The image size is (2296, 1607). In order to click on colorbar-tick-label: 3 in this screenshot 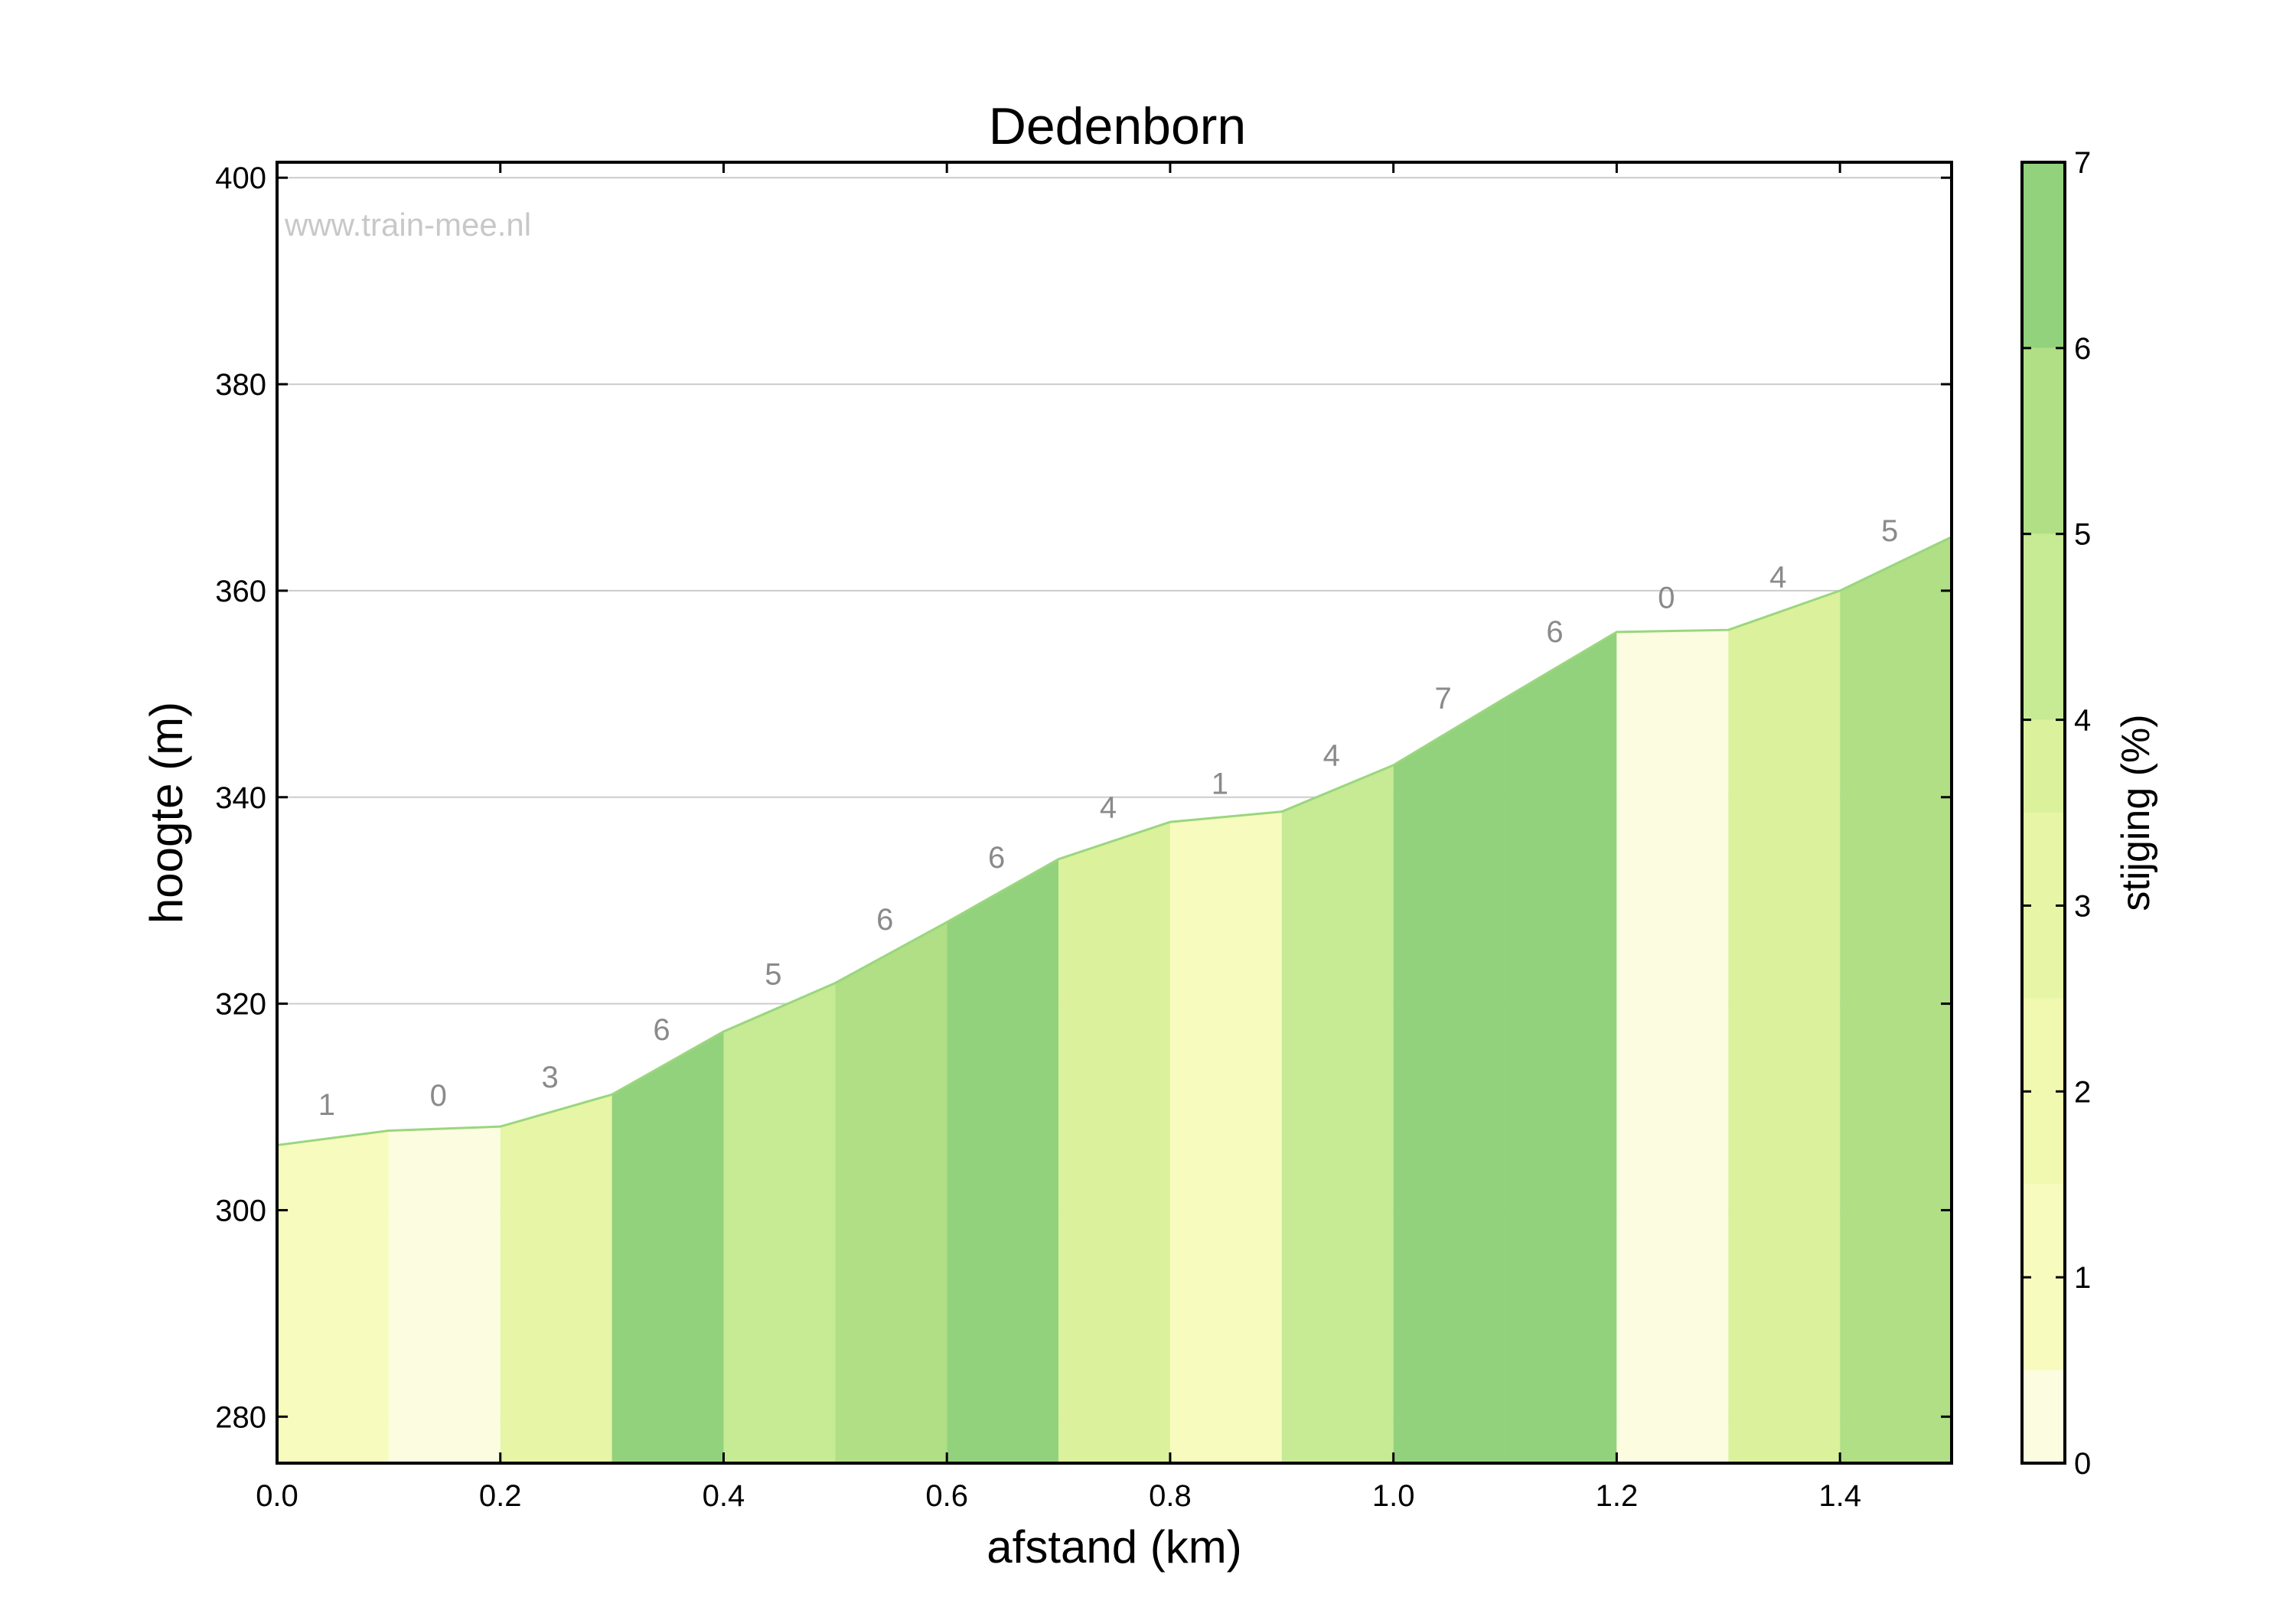, I will do `click(2082, 906)`.